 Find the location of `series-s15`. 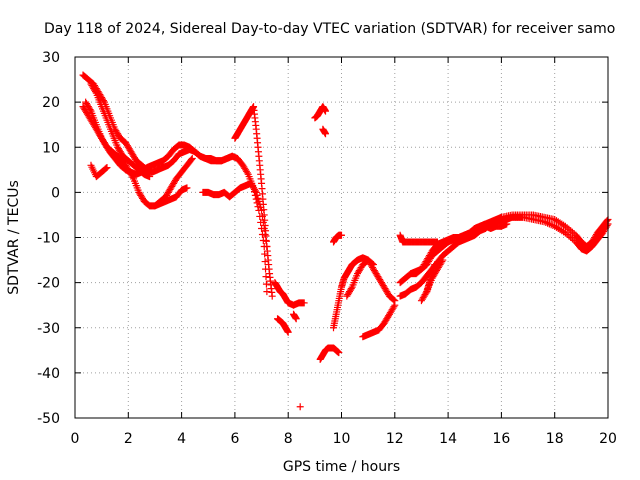

series-s15 is located at coordinates (324, 131).